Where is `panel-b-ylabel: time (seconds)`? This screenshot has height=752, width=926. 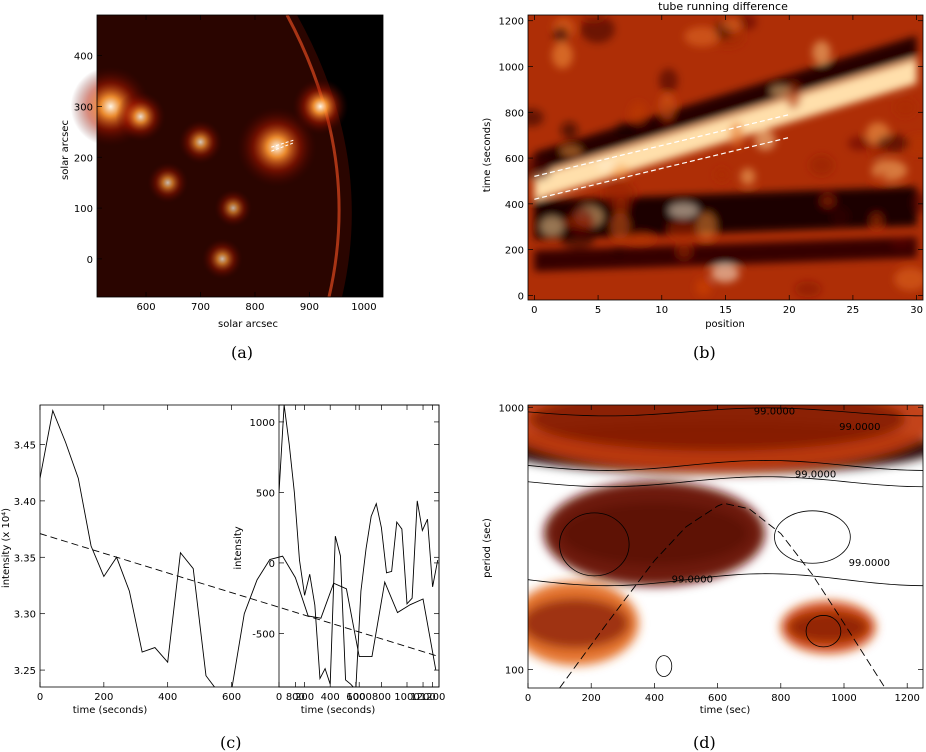
panel-b-ylabel: time (seconds) is located at coordinates (487, 155).